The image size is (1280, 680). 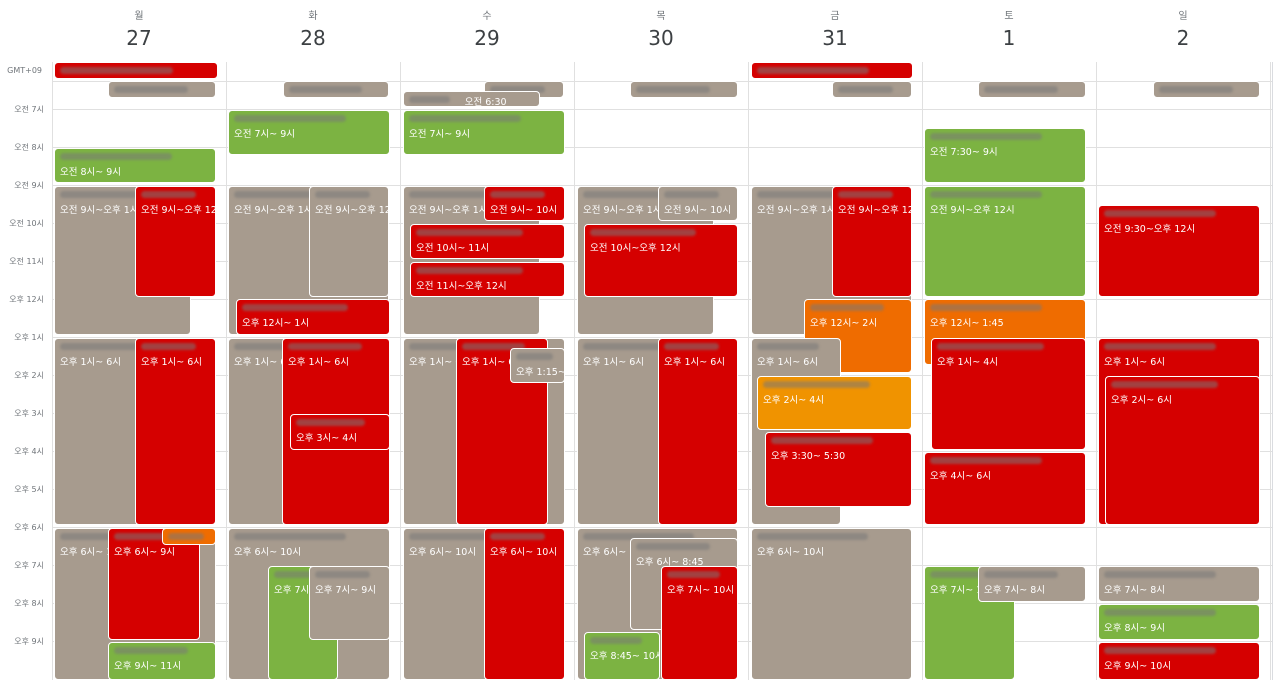 What do you see at coordinates (162, 661) in the screenshot?
I see `event: 오후 9시~ 11시` at bounding box center [162, 661].